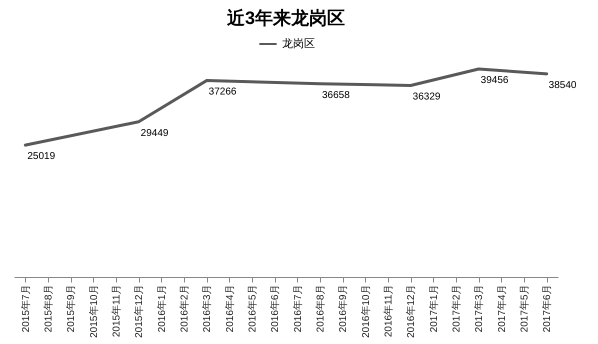 This screenshot has height=344, width=598. Describe the element at coordinates (71, 308) in the screenshot. I see `x-tick-label: 2015年9月` at that location.